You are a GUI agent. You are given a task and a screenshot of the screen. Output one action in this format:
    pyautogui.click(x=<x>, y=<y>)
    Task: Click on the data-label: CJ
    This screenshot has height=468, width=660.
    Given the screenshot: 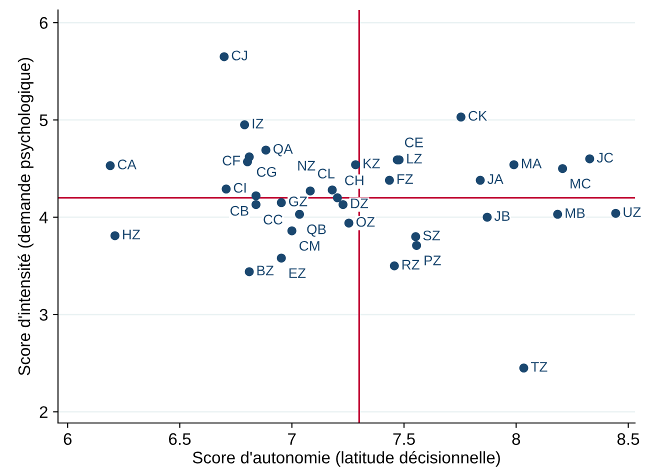 What is the action you would take?
    pyautogui.click(x=240, y=55)
    